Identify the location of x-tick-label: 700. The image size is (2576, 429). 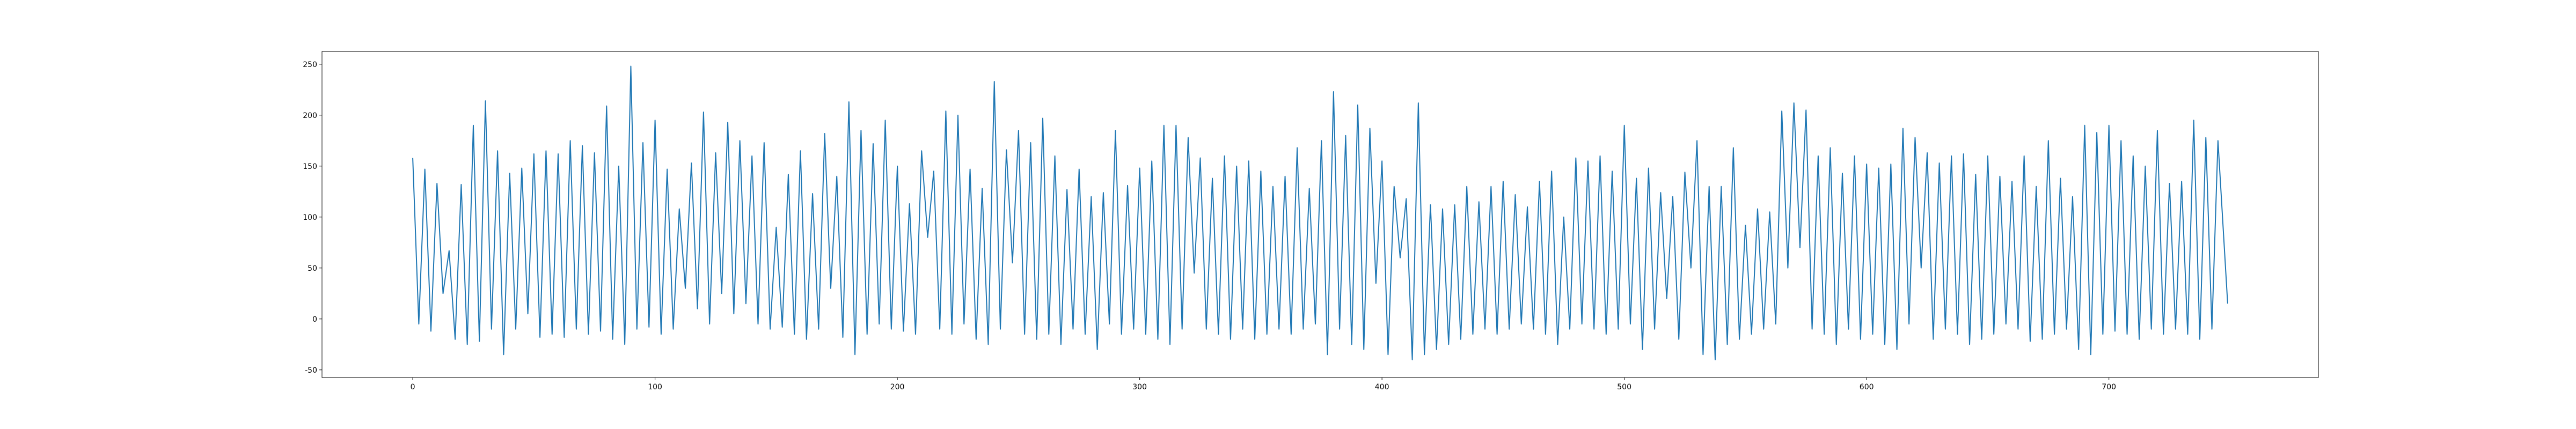
(2109, 387).